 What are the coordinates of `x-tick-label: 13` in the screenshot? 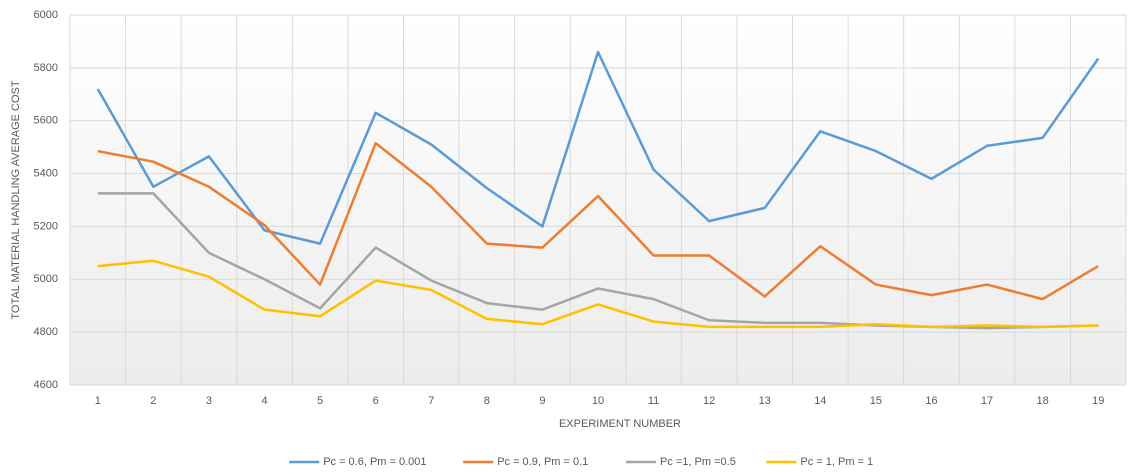 It's located at (765, 401).